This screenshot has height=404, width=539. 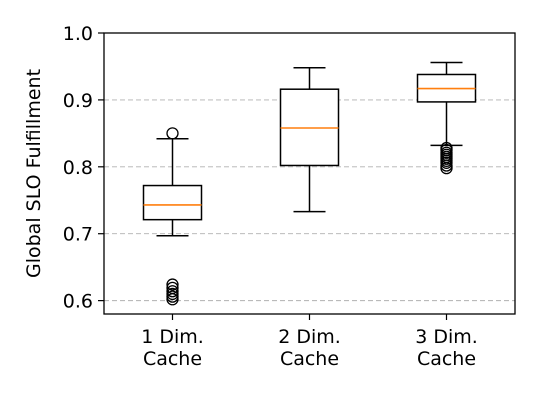 What do you see at coordinates (172, 337) in the screenshot?
I see `x-tick-label: 1 Dim.` at bounding box center [172, 337].